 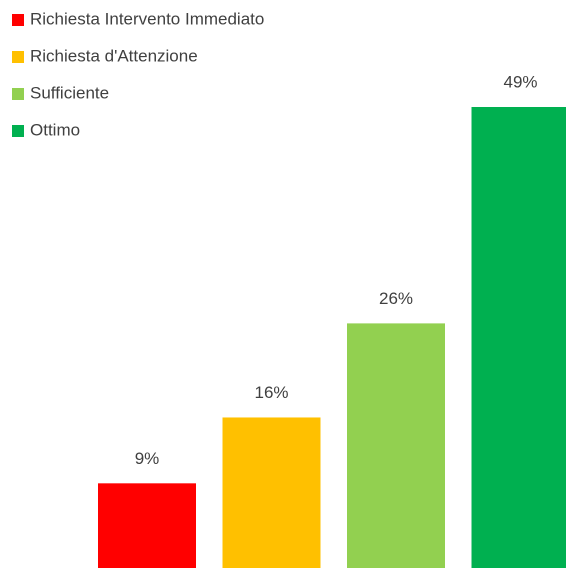 I want to click on data-label: 16%, so click(x=271, y=392).